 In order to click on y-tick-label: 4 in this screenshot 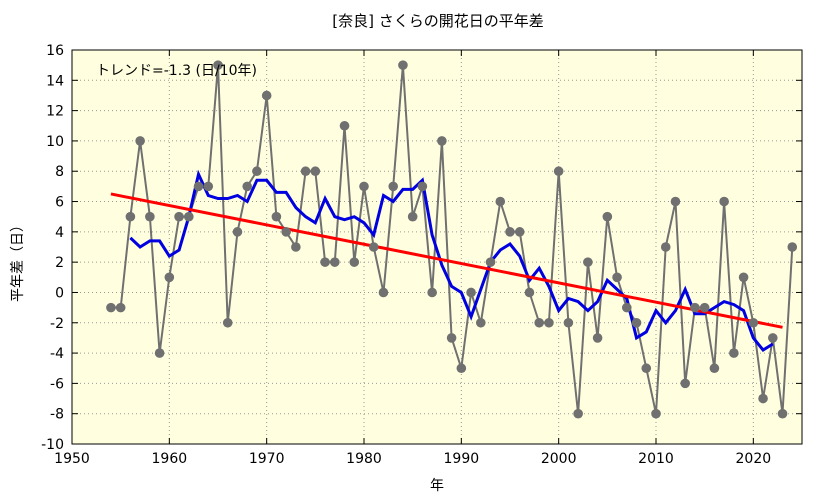, I will do `click(59, 233)`.